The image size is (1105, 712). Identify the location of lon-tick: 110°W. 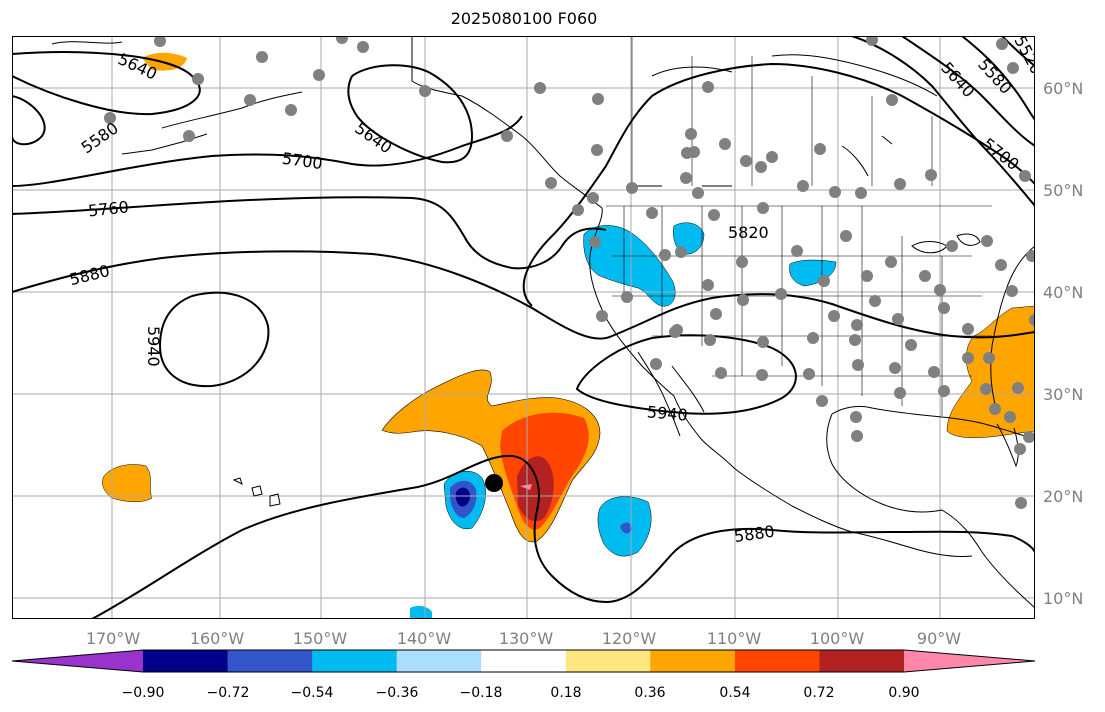
(734, 638).